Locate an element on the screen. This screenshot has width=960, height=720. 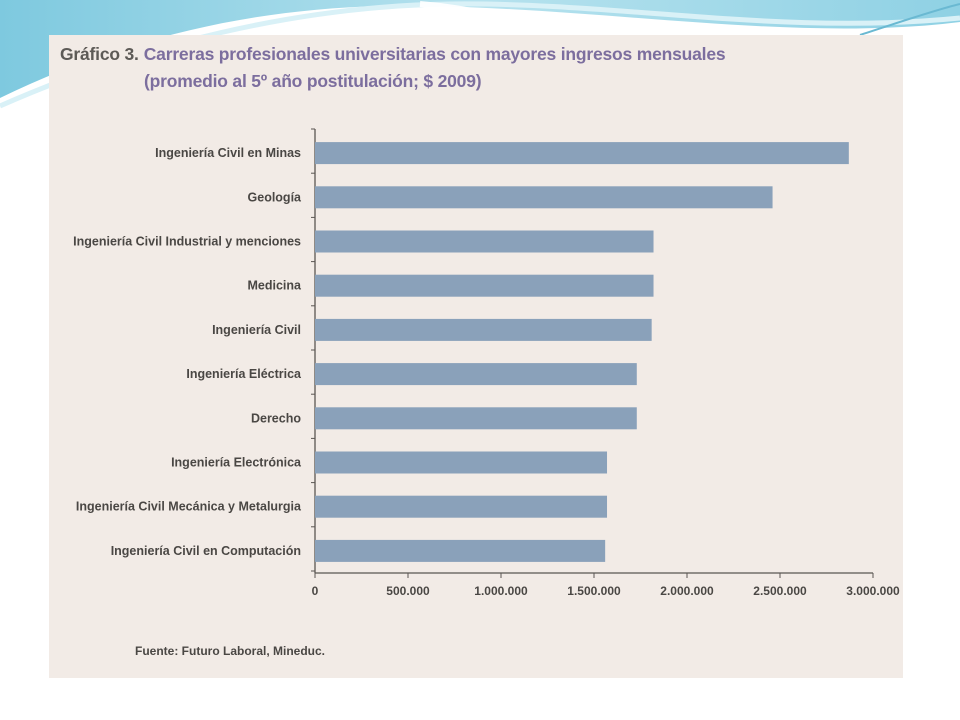
x-tick-label: 3.000.000 is located at coordinates (873, 591).